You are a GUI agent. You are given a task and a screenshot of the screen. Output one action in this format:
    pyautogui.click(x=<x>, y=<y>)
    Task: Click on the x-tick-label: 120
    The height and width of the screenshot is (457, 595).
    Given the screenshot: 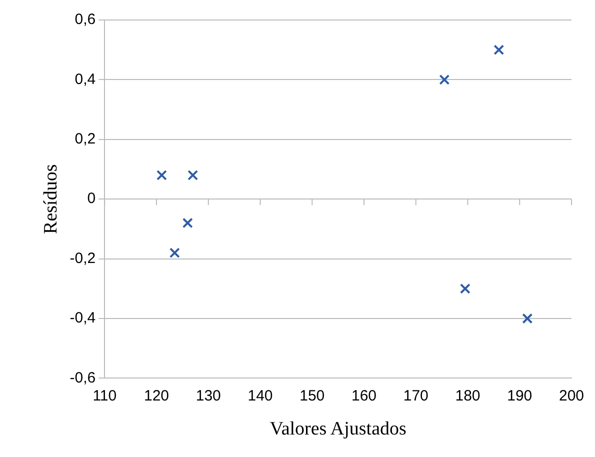 What is the action you would take?
    pyautogui.click(x=157, y=395)
    